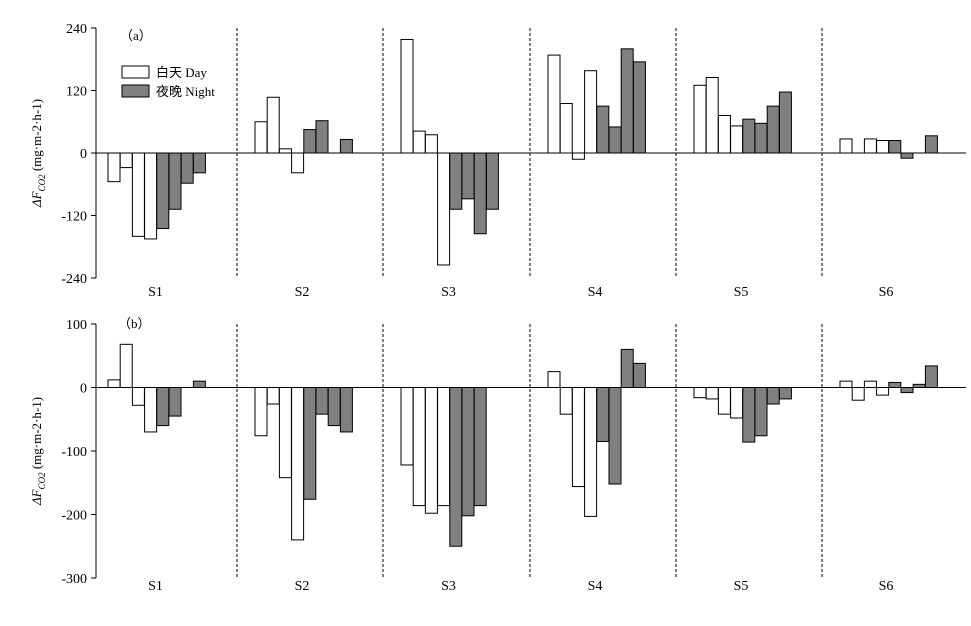  What do you see at coordinates (134, 323) in the screenshot?
I see `panel-label: （b）` at bounding box center [134, 323].